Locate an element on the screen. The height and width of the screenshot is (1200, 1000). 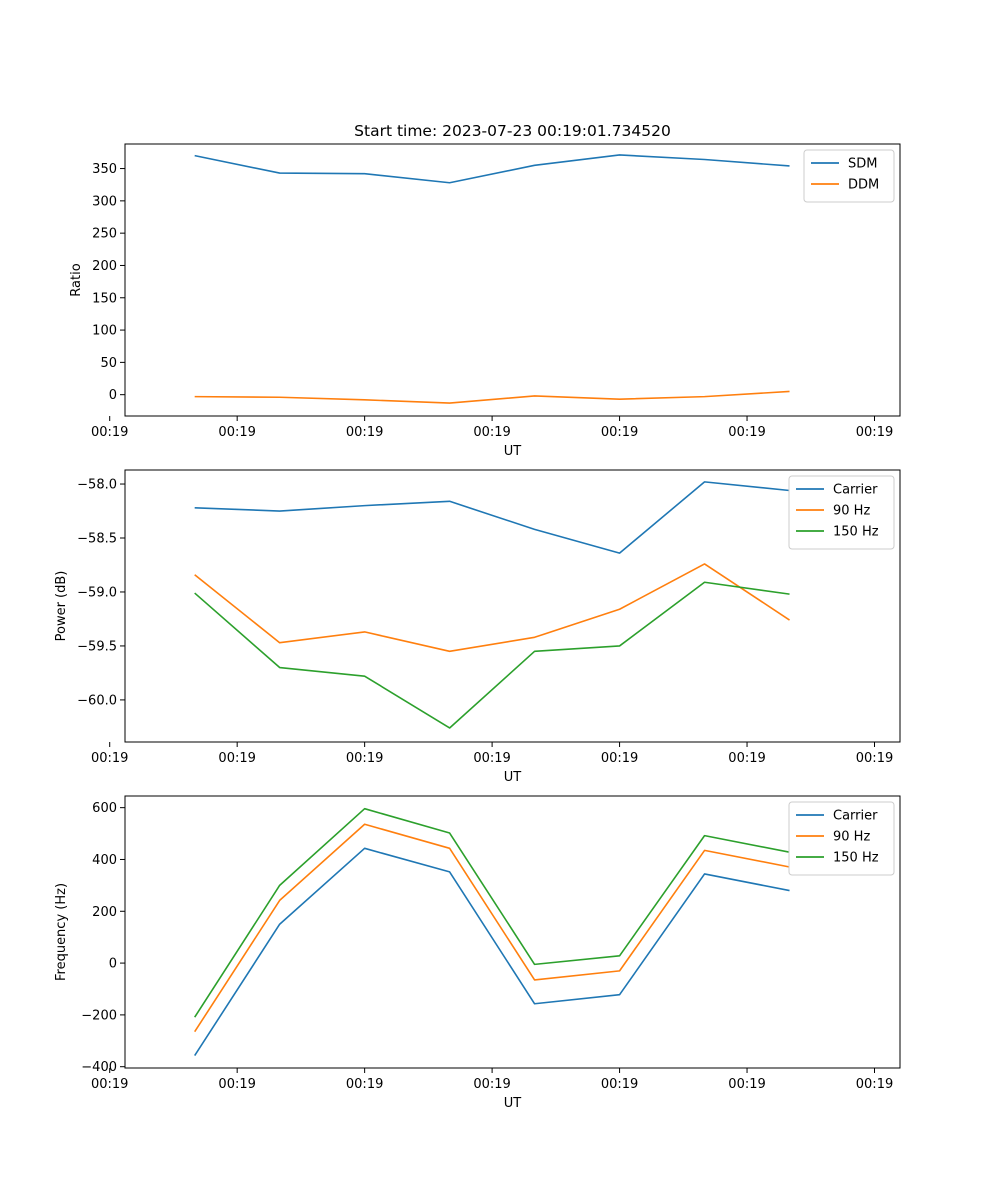
ratio-y-tick-label: 350 is located at coordinates (104, 169).